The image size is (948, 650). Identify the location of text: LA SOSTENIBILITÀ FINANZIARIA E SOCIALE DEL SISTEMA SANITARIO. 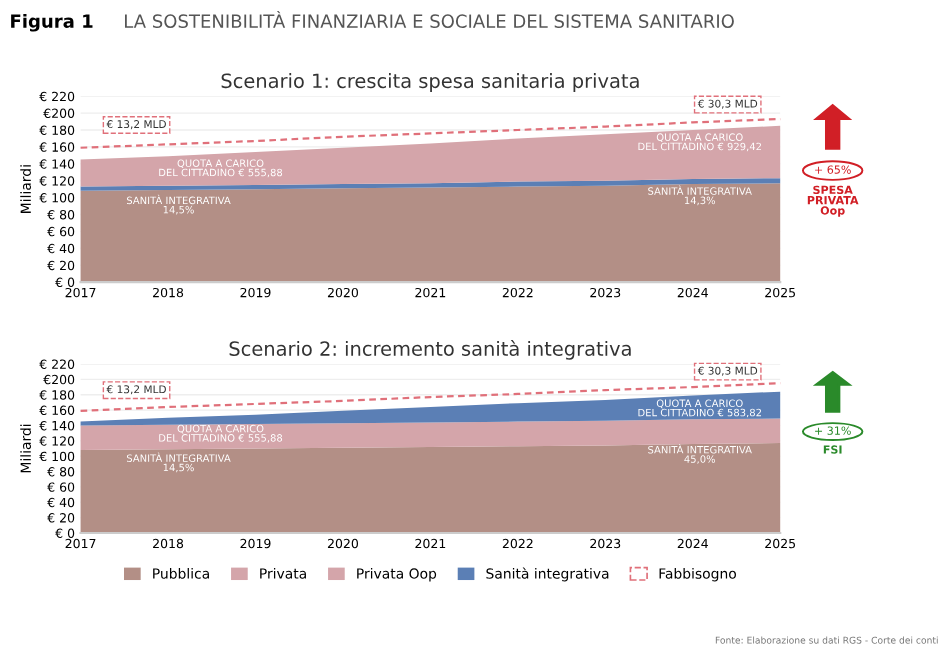
(429, 19).